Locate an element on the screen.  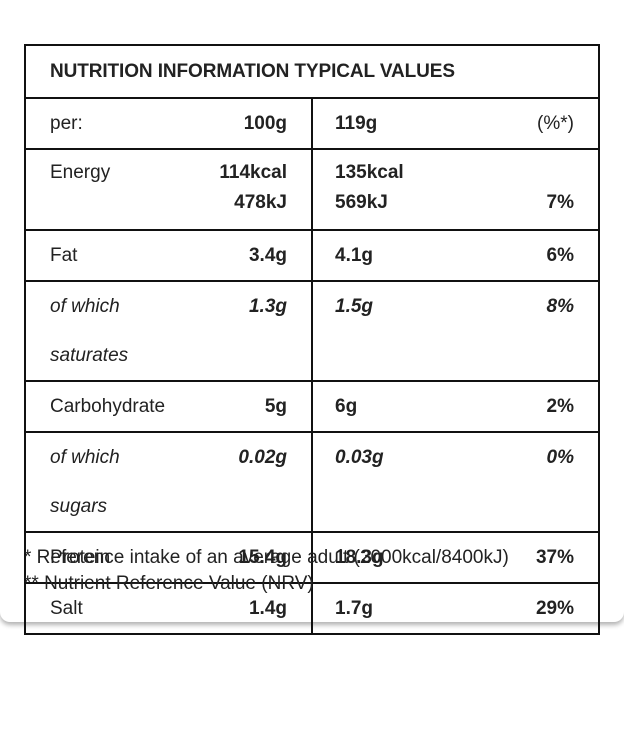
table-row: of which saturates 1.3g 1.5g 8% is located at coordinates (312, 330).